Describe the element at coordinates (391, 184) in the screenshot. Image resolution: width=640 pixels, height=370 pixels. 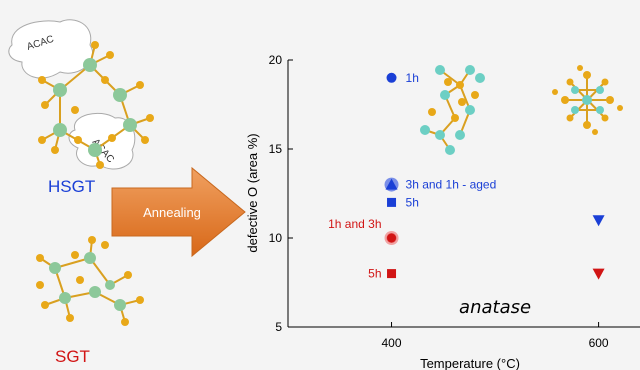
I see `data-point-triangle-up` at that location.